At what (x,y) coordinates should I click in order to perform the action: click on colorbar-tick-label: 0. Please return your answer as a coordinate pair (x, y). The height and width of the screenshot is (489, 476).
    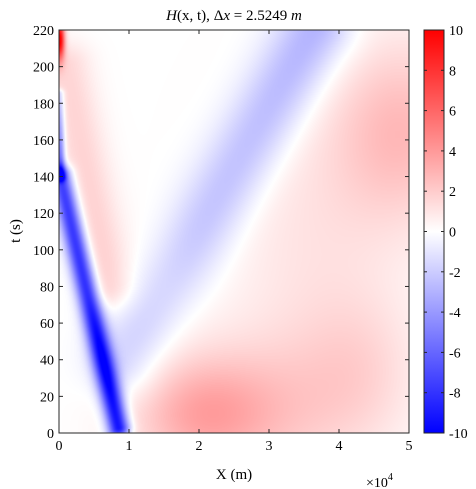
    Looking at the image, I should click on (452, 233).